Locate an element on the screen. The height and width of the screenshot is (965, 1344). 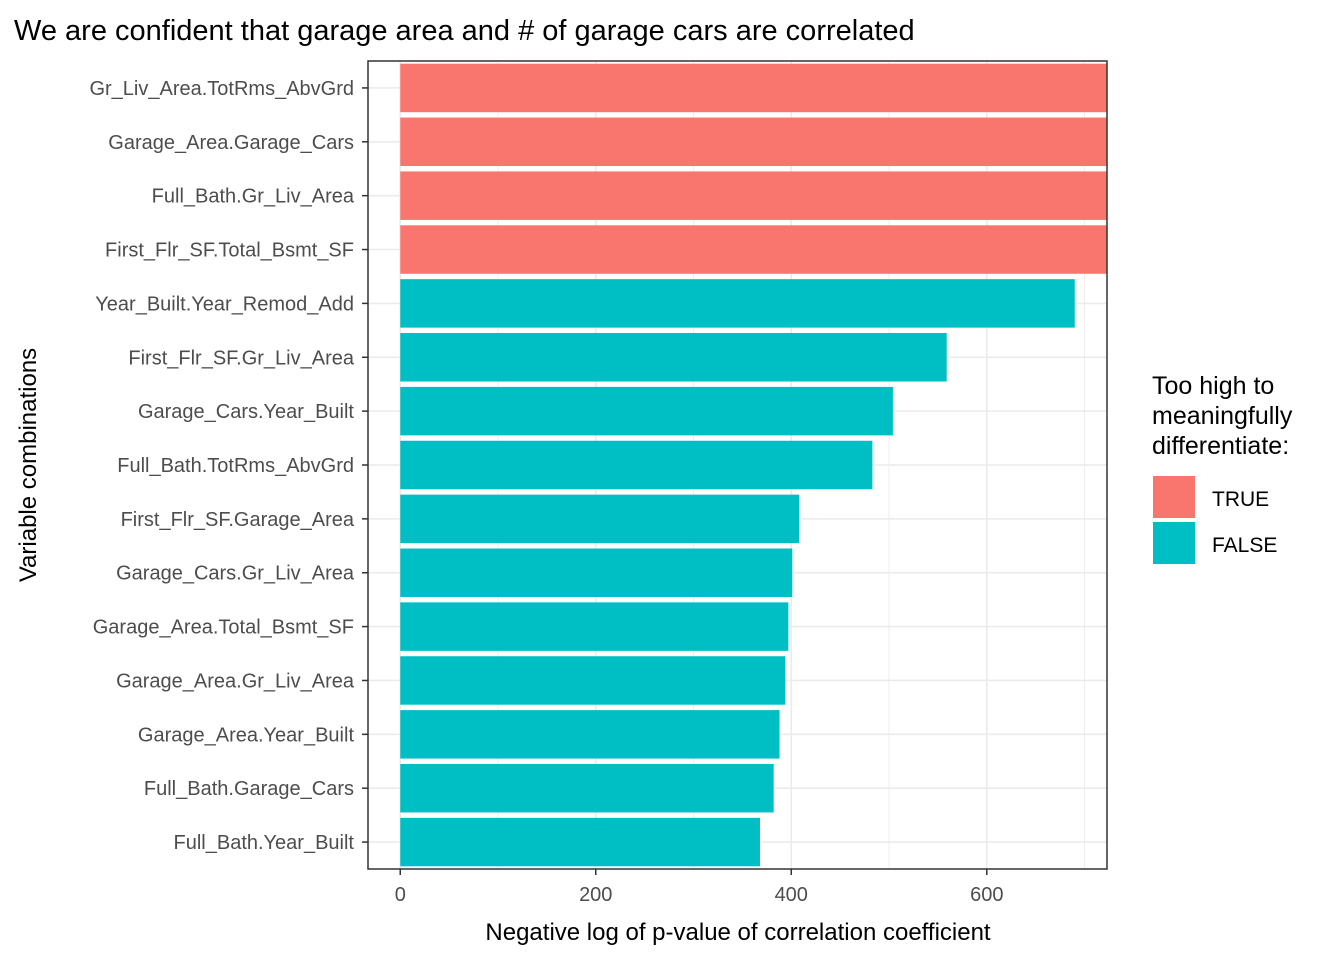
y-tick-label: Garage_Area.Gr_Liv_Area is located at coordinates (235, 681).